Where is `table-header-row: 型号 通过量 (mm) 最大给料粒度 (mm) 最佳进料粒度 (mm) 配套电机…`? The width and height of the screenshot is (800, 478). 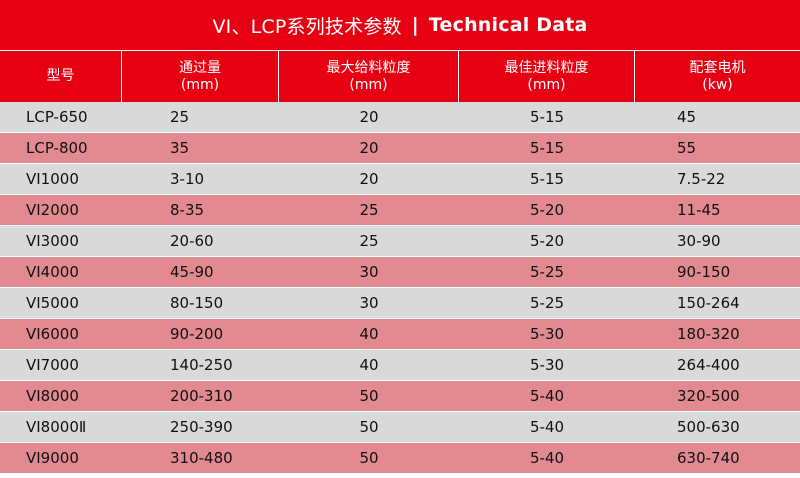 table-header-row: 型号 通过量 (mm) 最大给料粒度 (mm) 最佳进料粒度 (mm) 配套电机… is located at coordinates (400, 76).